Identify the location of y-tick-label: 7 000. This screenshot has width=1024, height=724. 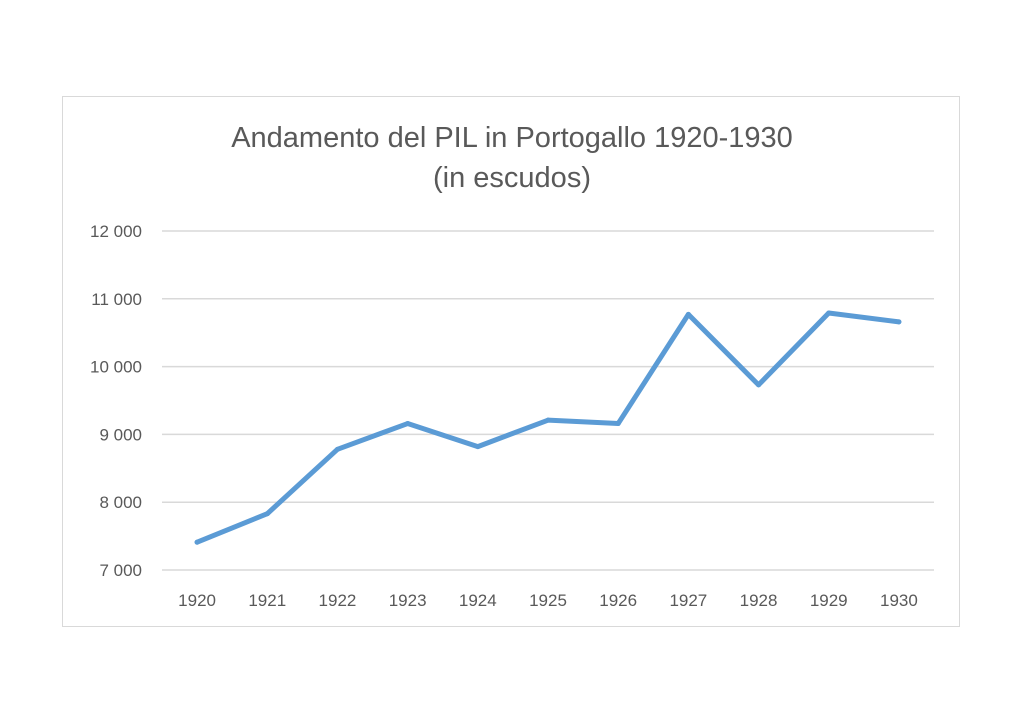
(120, 570).